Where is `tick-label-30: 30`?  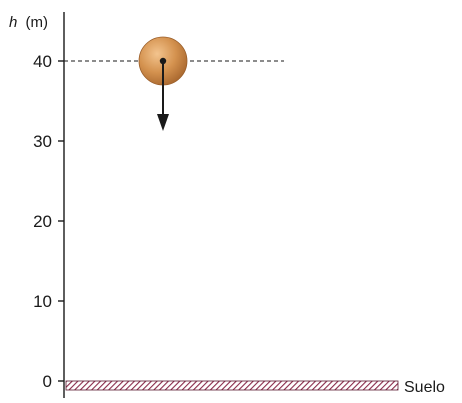
tick-label-30: 30 is located at coordinates (42, 141).